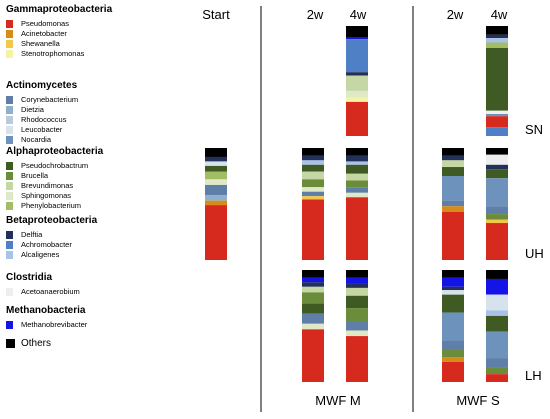 This screenshot has width=550, height=419. I want to click on bar-segment-lh-mwf-s-2w-pseudomonas, so click(453, 371).